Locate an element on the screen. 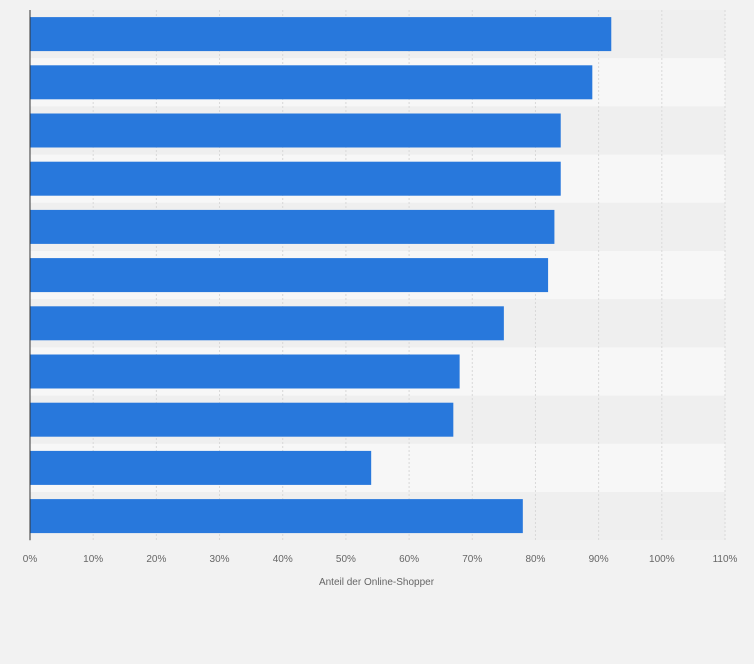 The image size is (754, 664). x-tick-labels: 0% 10% 20% 30% 40% 50% 60% 70% 80% 90% 100% 110% is located at coordinates (380, 559).